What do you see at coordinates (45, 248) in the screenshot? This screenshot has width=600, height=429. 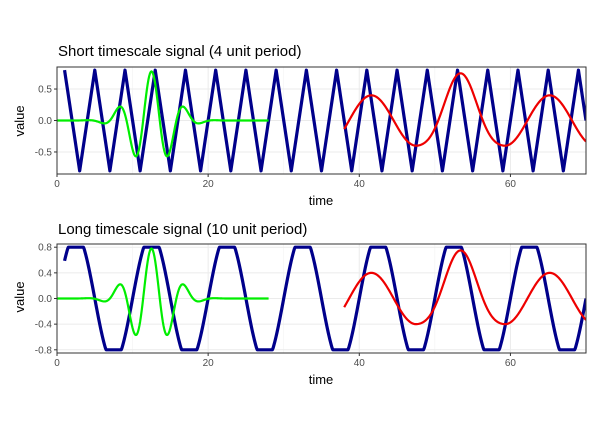 I see `y-tick-label: 0.8` at bounding box center [45, 248].